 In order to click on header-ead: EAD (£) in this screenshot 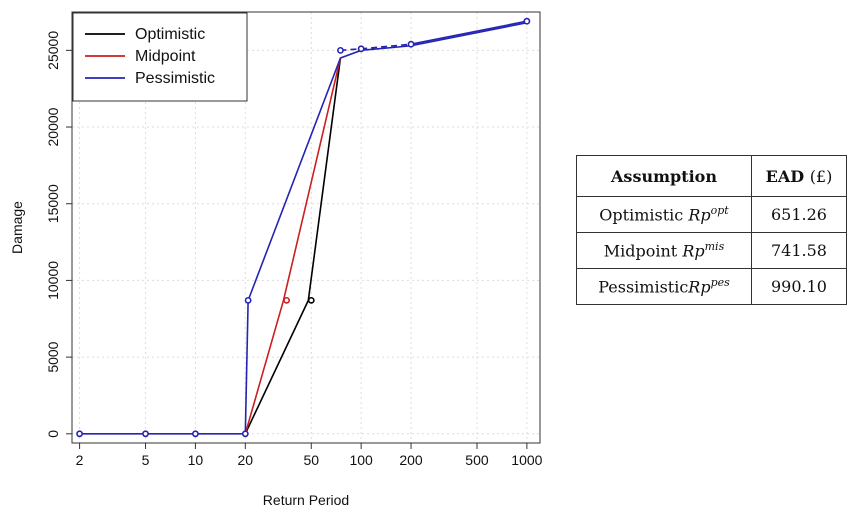, I will do `click(799, 176)`.